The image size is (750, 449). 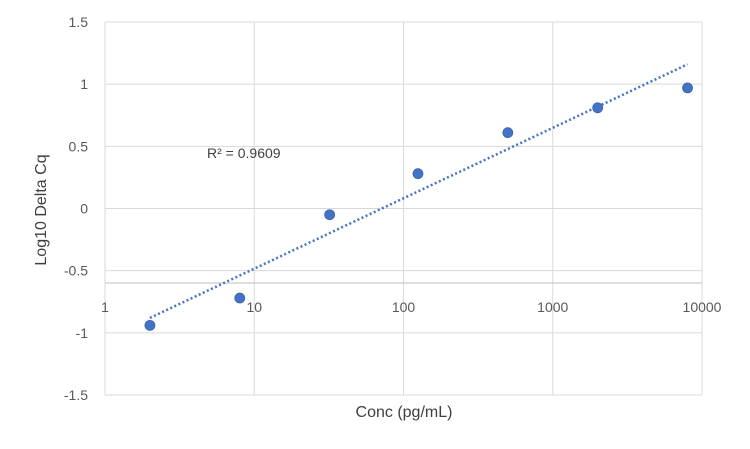 What do you see at coordinates (79, 22) in the screenshot?
I see `y-tick-label: 1.5` at bounding box center [79, 22].